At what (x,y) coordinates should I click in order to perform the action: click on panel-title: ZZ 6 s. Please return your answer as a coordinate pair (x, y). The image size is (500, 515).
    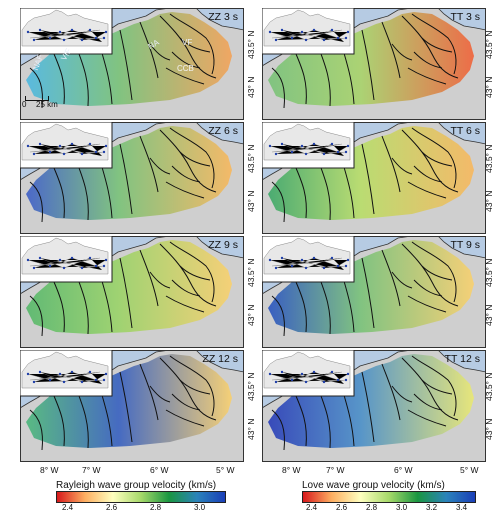
    Looking at the image, I should click on (223, 131).